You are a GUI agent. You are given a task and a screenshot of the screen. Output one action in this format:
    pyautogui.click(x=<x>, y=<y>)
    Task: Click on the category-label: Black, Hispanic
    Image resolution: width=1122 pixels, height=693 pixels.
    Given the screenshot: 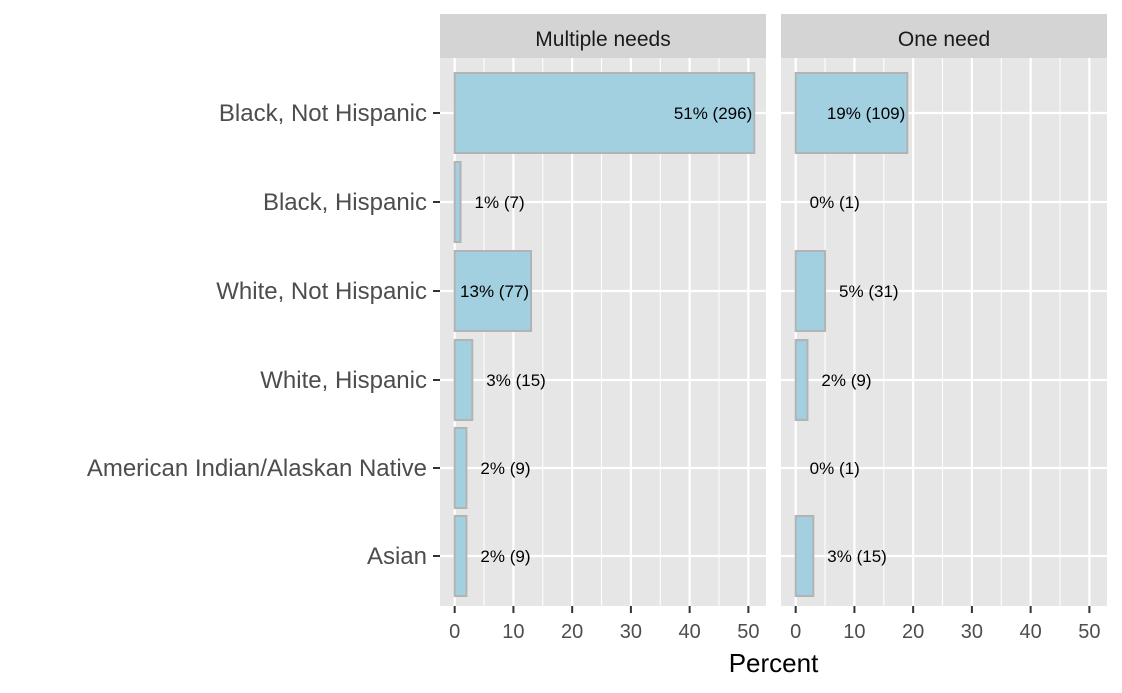 What is the action you would take?
    pyautogui.click(x=345, y=202)
    